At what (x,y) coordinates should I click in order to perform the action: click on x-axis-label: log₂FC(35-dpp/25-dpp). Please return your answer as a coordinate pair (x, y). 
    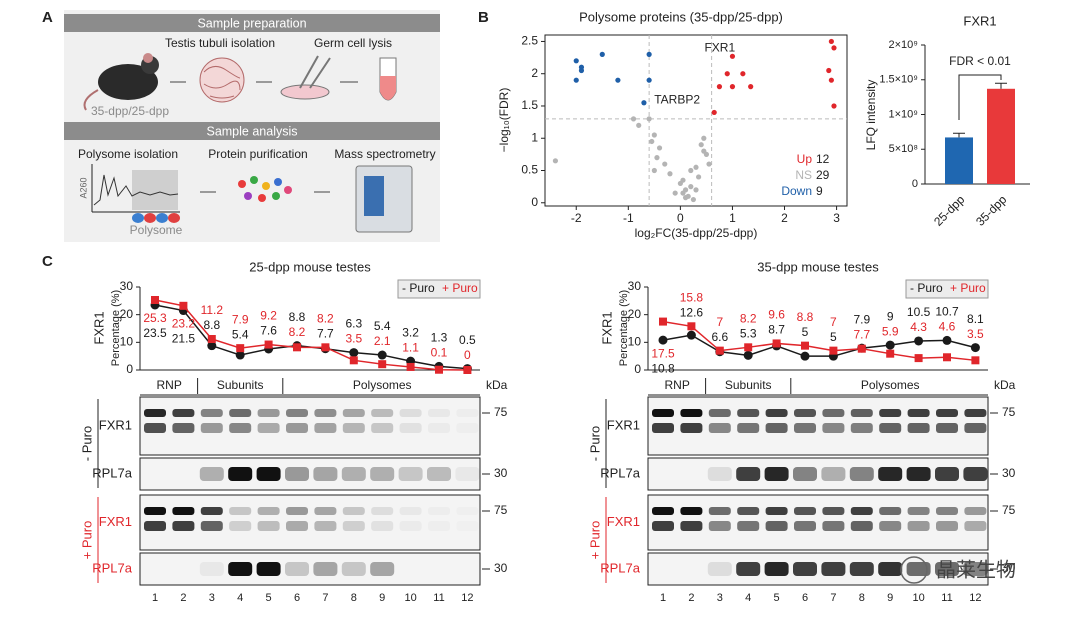
    Looking at the image, I should click on (696, 233).